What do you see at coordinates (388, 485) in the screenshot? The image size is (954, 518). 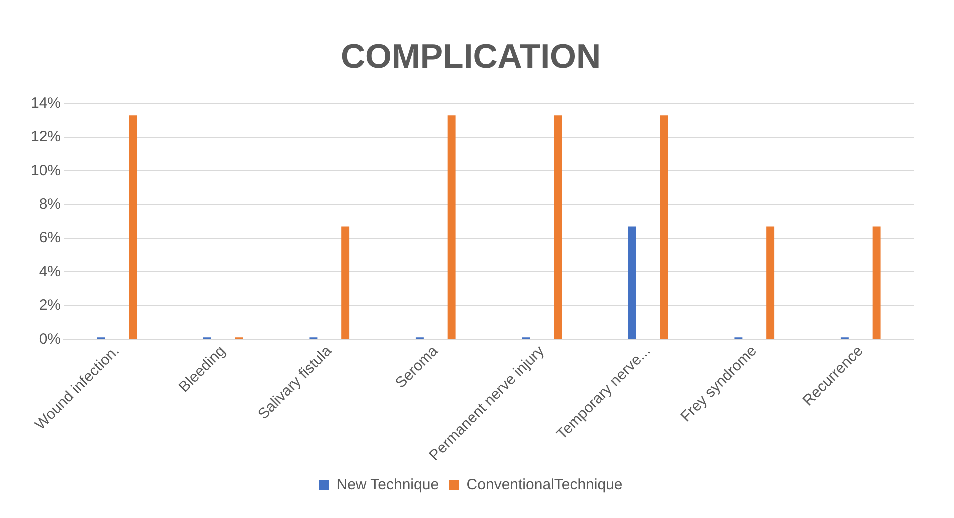 I see `legend-label: New Technique` at bounding box center [388, 485].